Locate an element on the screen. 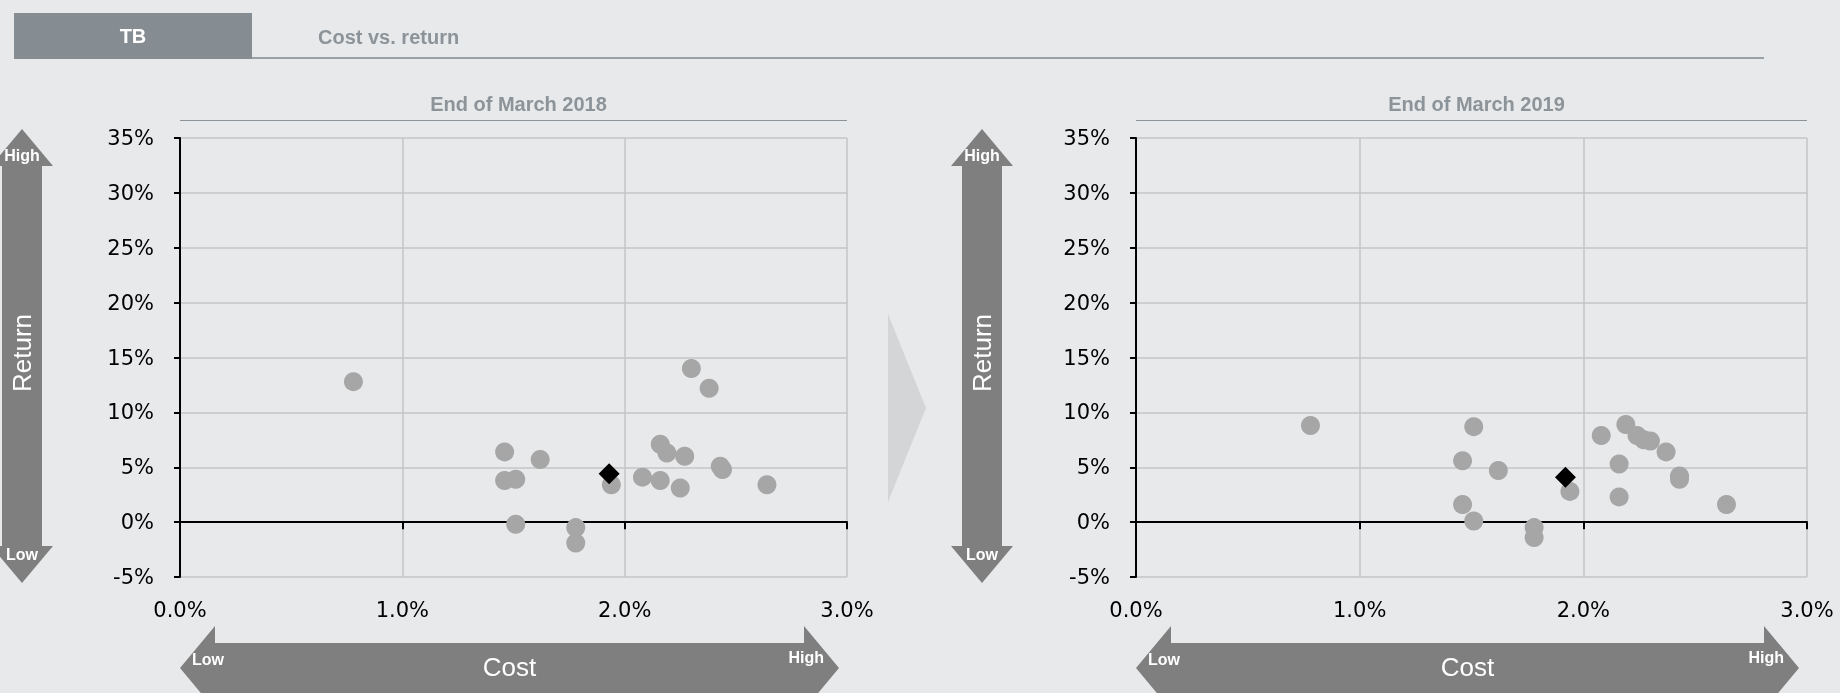  chart-title: End of March 2018 is located at coordinates (518, 104).